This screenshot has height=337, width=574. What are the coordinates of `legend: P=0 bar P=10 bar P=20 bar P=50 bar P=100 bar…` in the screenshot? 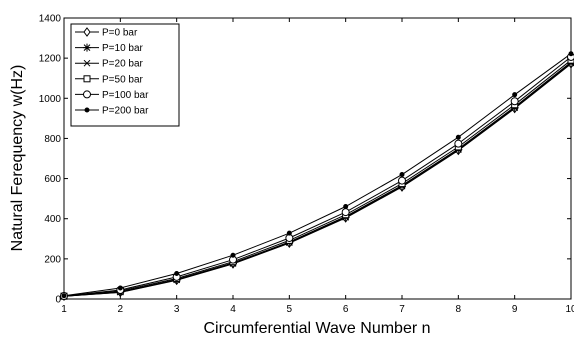 It's located at (125, 75).